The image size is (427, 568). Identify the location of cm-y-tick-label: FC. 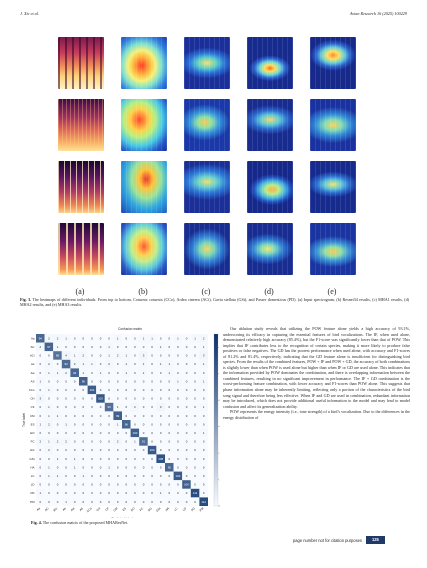
(33, 442).